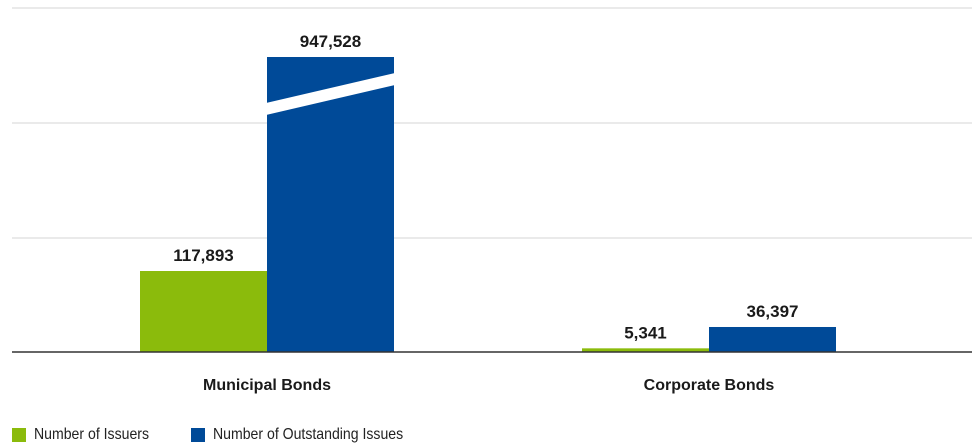 The width and height of the screenshot is (972, 447). Describe the element at coordinates (709, 385) in the screenshot. I see `category-label: Corporate Bonds` at that location.